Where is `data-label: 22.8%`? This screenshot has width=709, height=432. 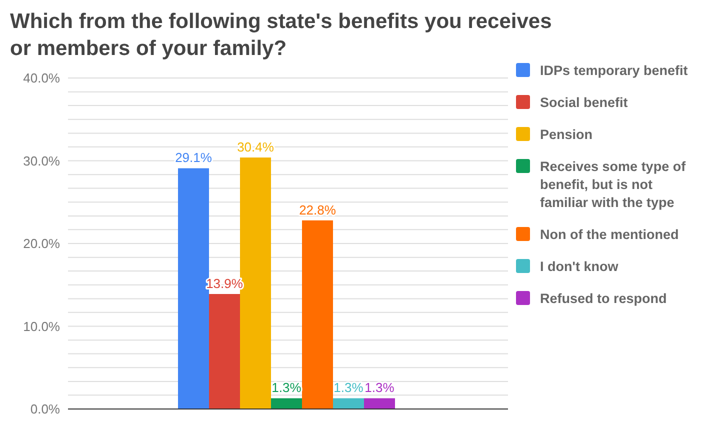
data-label: 22.8% is located at coordinates (317, 210).